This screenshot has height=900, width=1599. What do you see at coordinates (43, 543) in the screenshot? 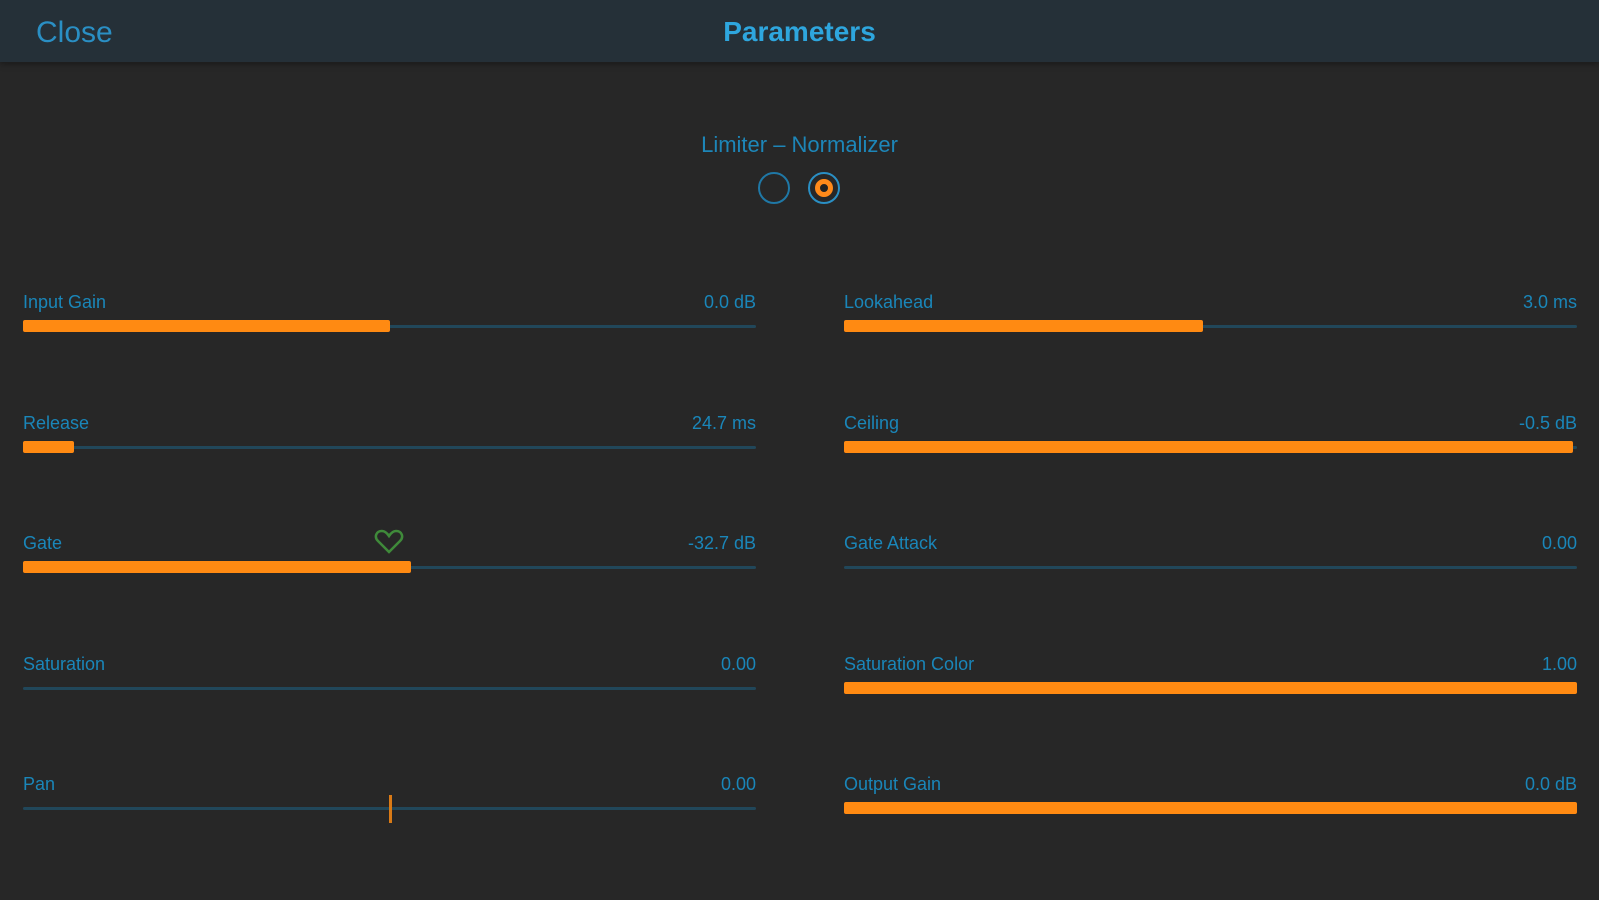
I see `param-label: Gate` at bounding box center [43, 543].